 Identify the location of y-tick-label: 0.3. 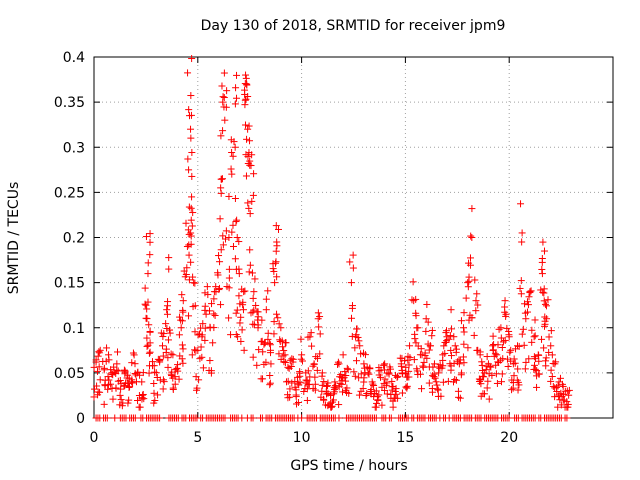
(74, 148).